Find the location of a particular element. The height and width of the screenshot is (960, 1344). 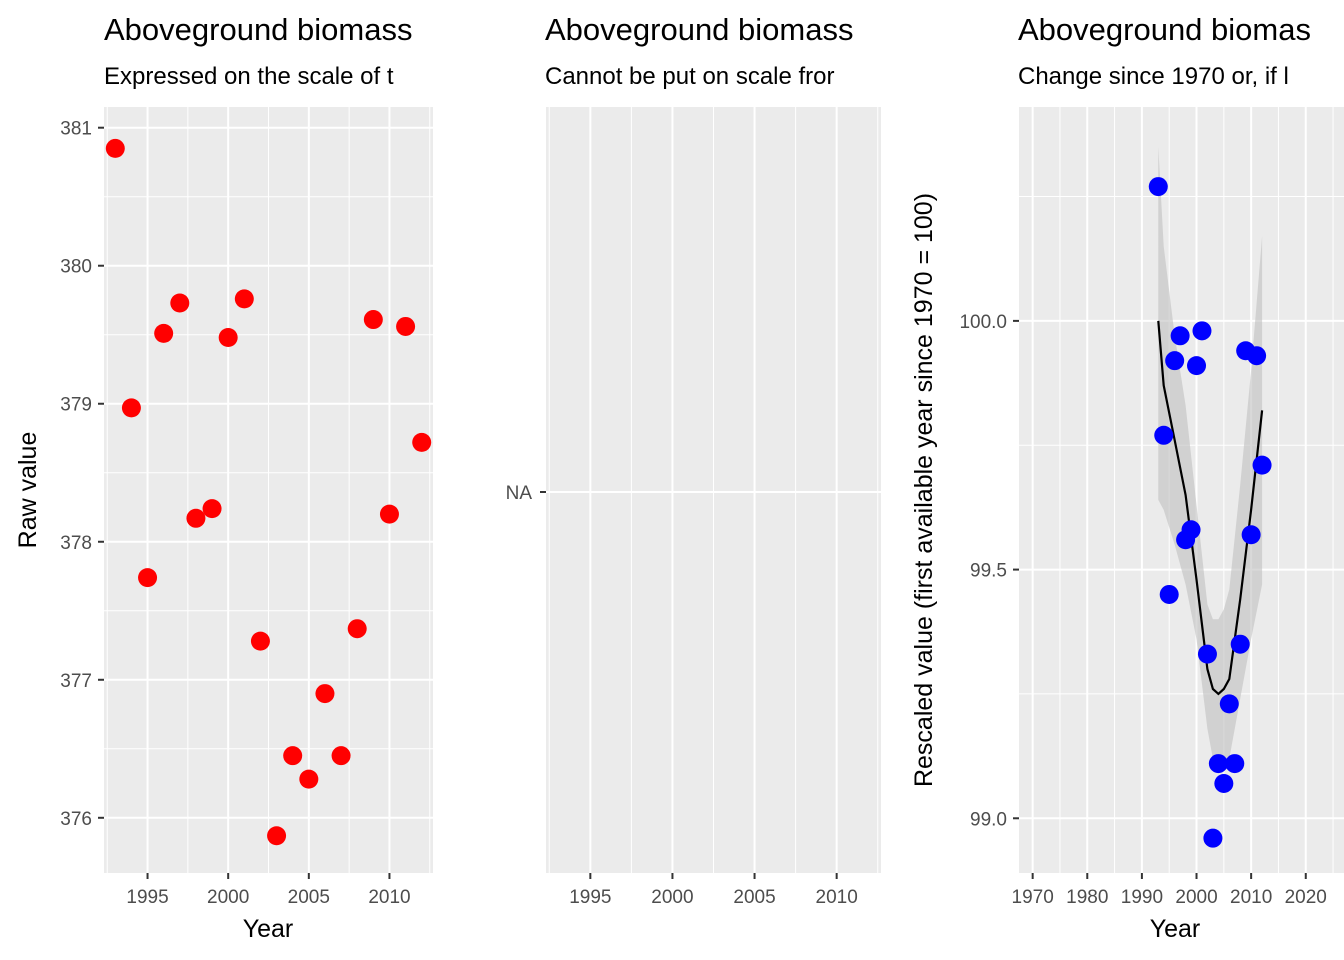

y-tick-label: 380 is located at coordinates (76, 267).